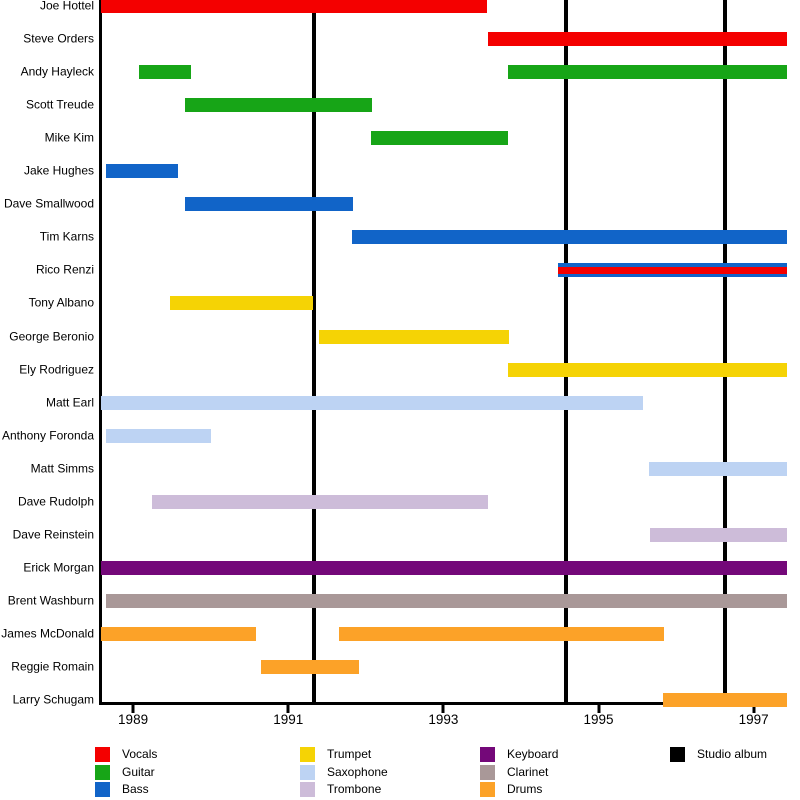 Image resolution: width=800 pixels, height=800 pixels. I want to click on x-axis-line, so click(443, 703).